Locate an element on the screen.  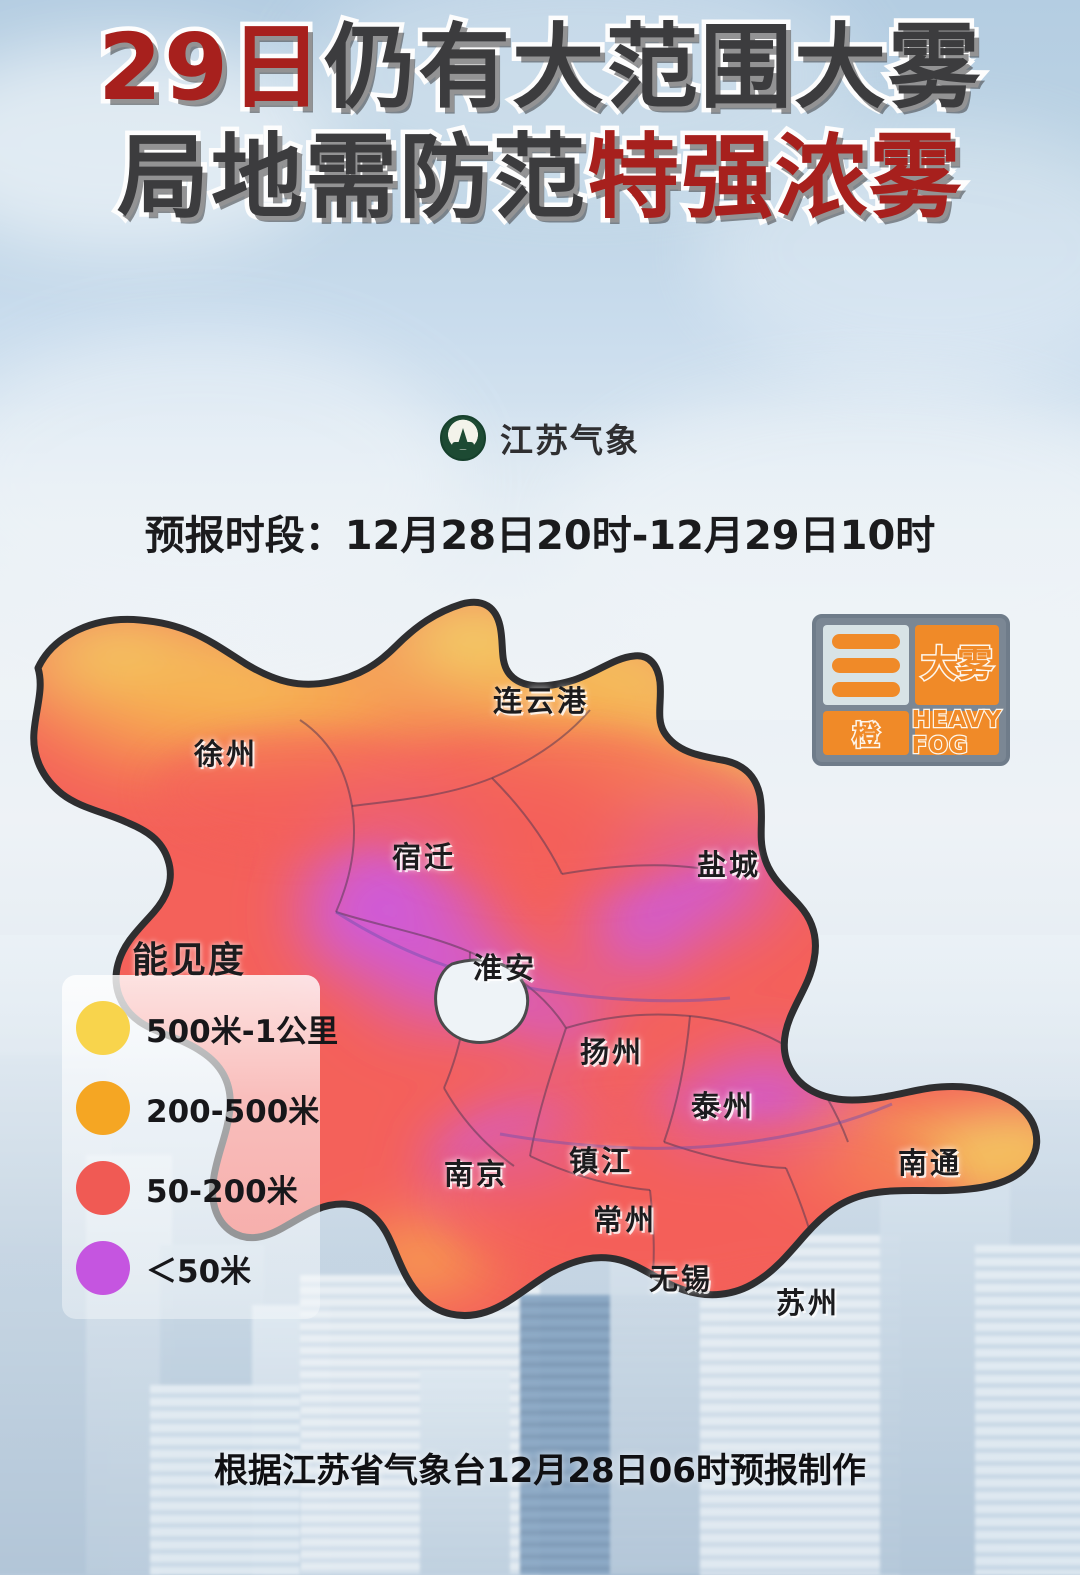
source-attribution: 根据江苏省气象台12月28日06时预报制作 is located at coordinates (540, 1471).